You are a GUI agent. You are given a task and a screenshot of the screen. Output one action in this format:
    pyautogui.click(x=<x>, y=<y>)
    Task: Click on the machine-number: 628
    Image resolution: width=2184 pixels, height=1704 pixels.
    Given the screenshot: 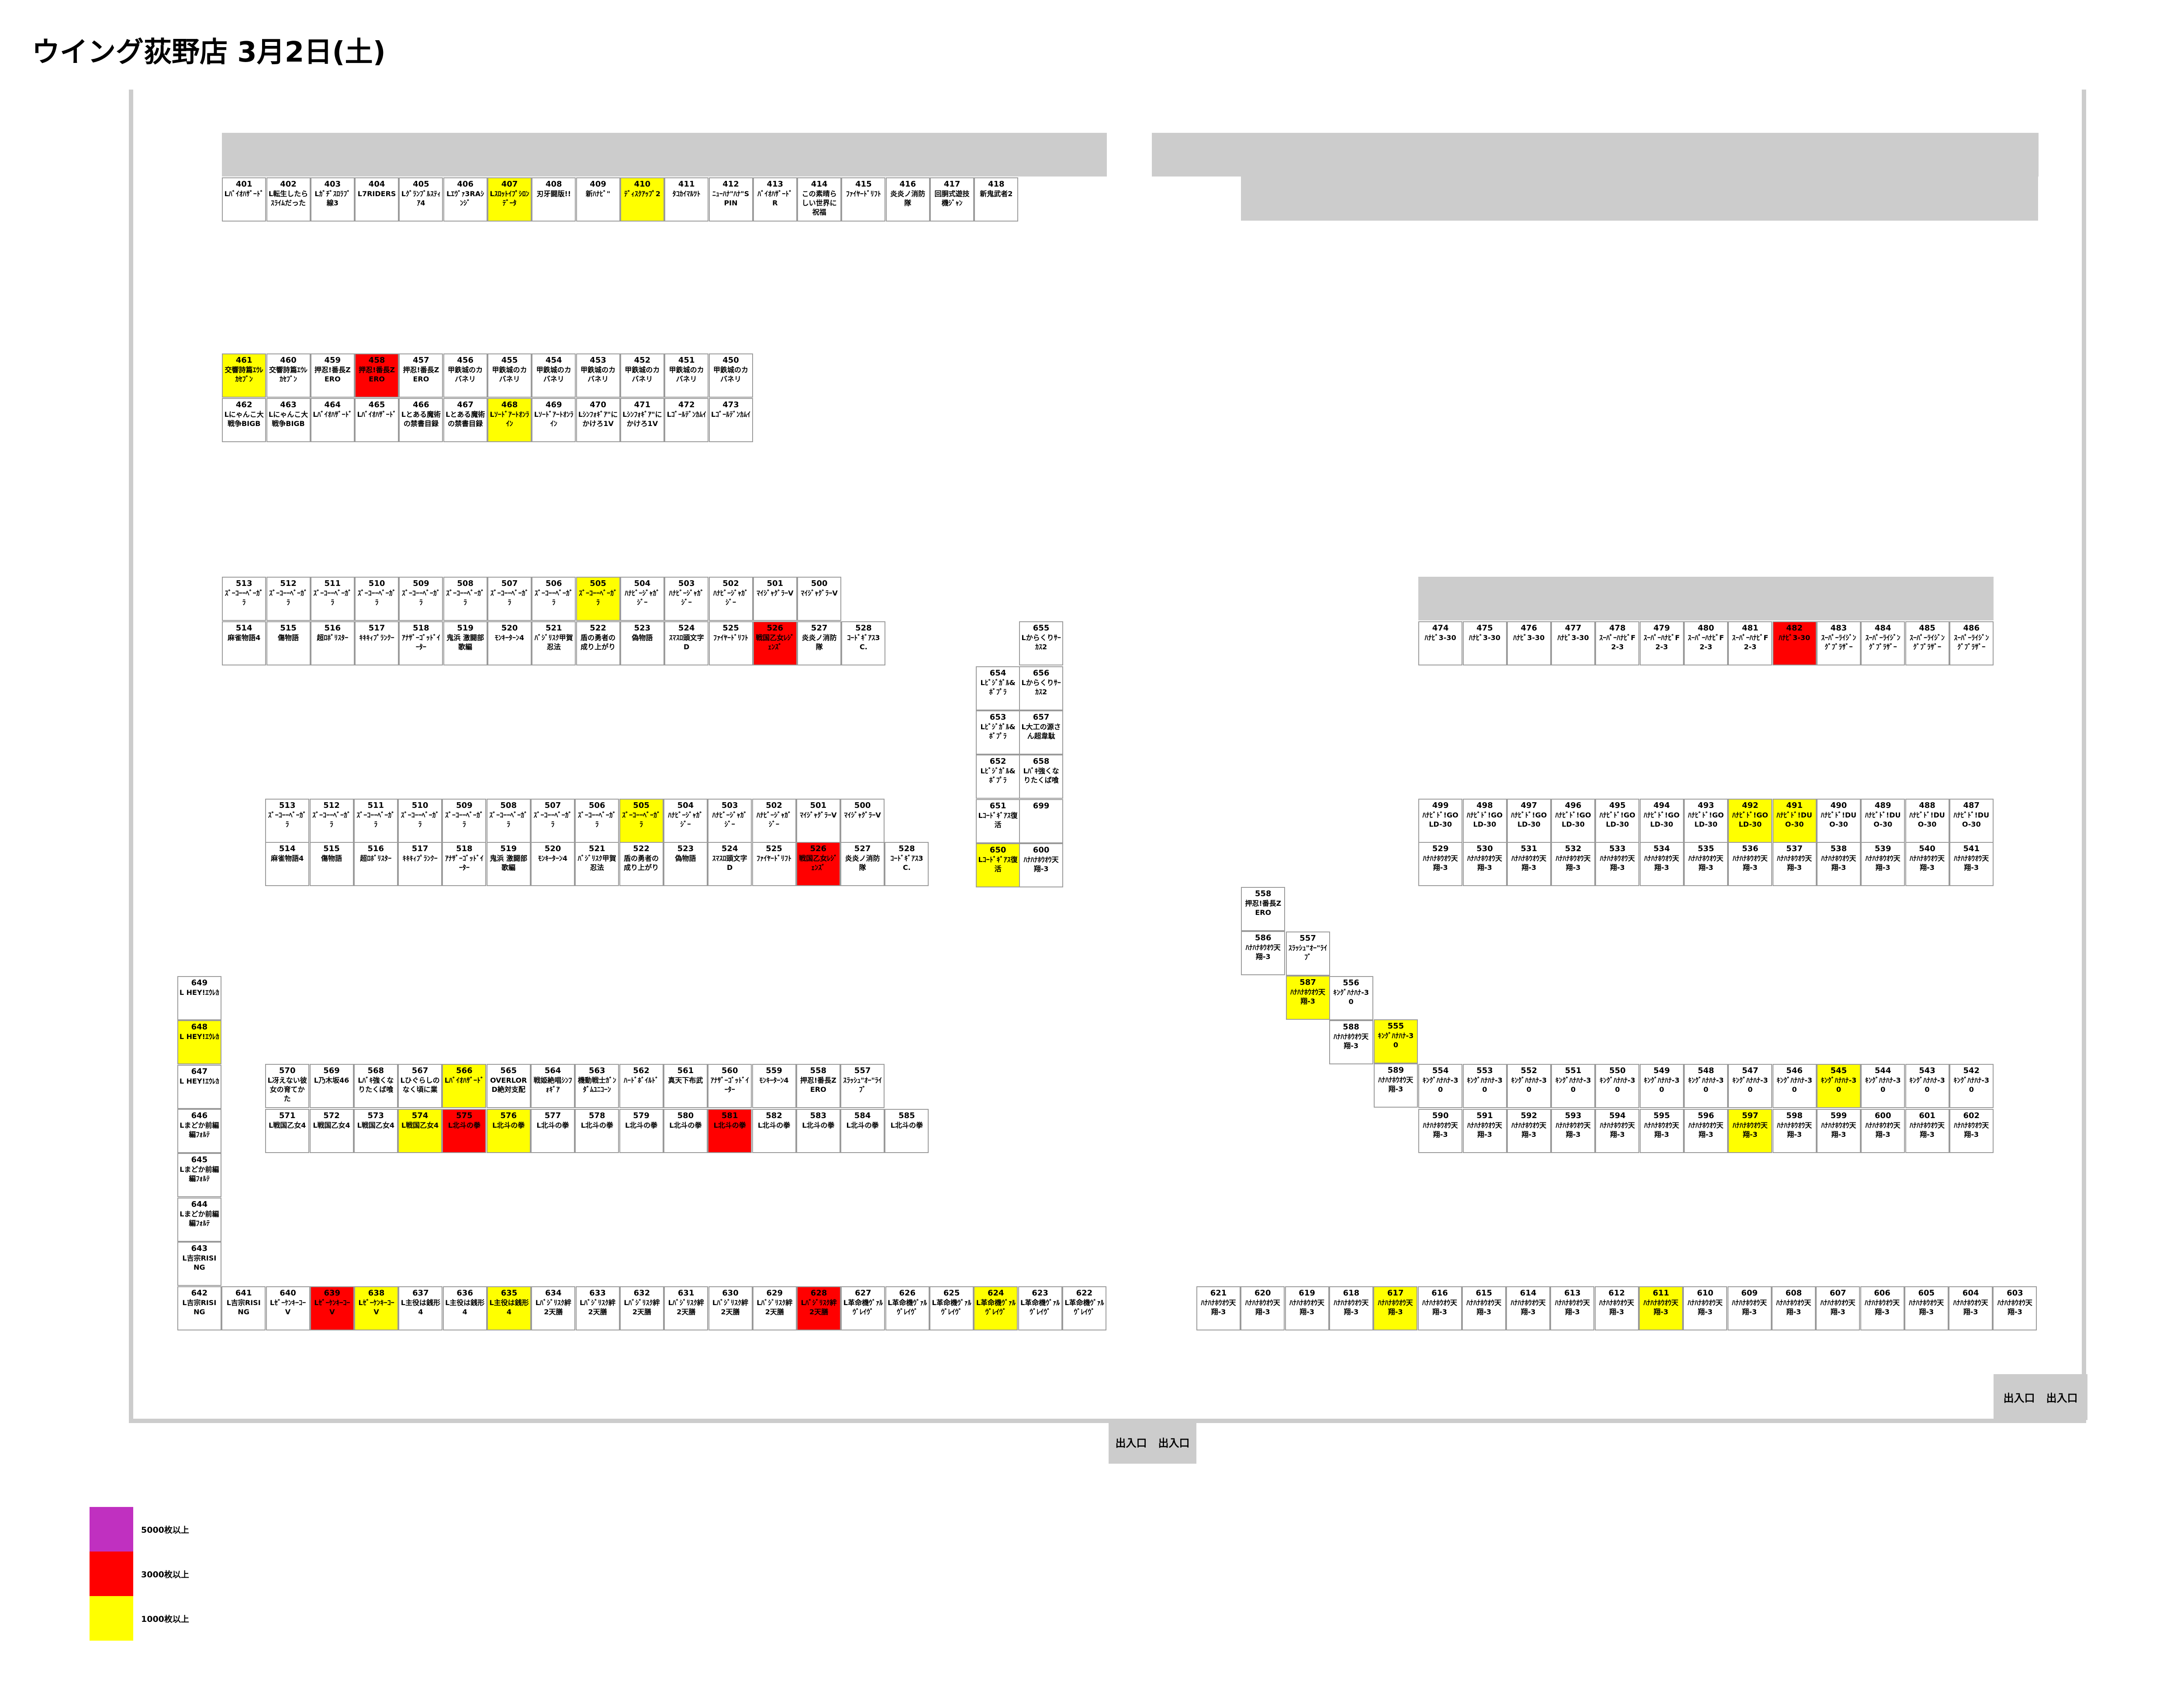 What is the action you would take?
    pyautogui.click(x=818, y=1293)
    